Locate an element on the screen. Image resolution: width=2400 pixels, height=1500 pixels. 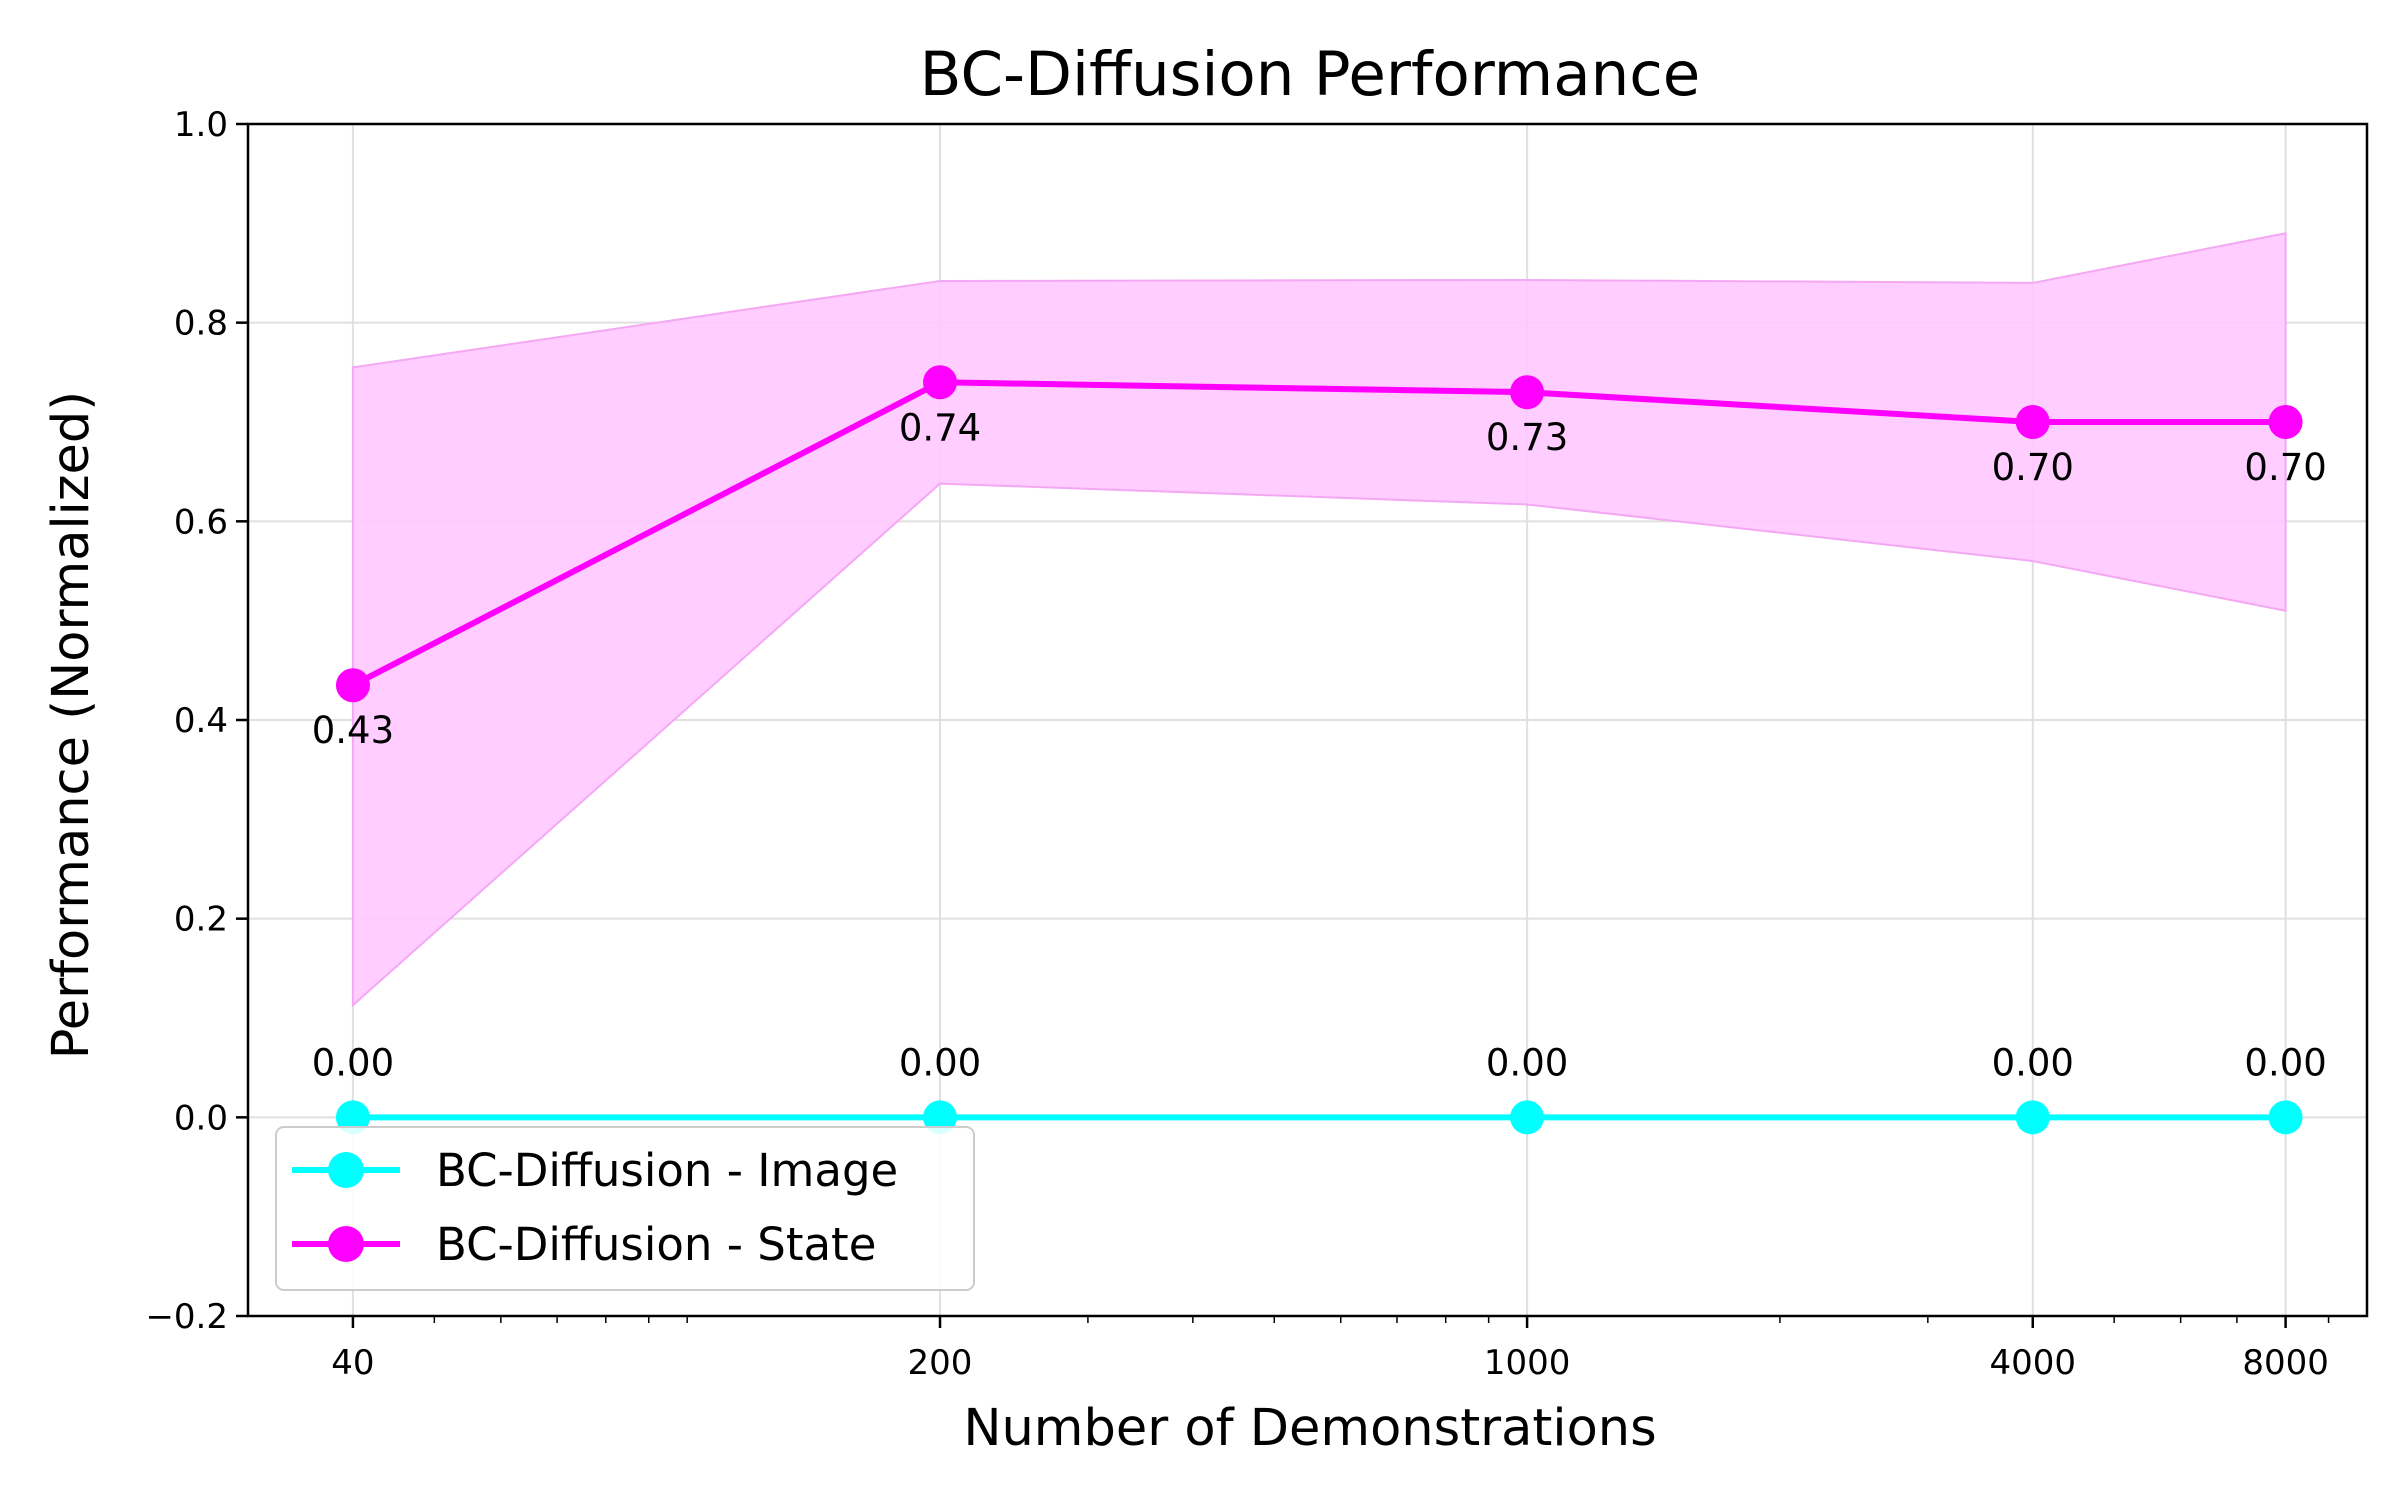
x-tick-label: 4000 is located at coordinates (2032, 1363).